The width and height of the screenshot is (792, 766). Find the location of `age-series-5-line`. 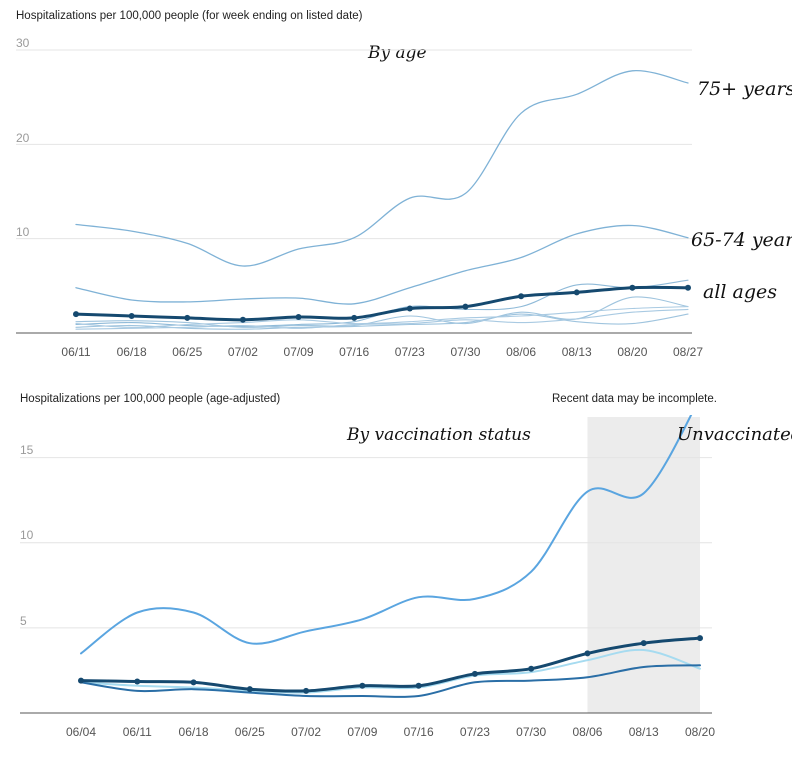

age-series-5-line is located at coordinates (382, 321).